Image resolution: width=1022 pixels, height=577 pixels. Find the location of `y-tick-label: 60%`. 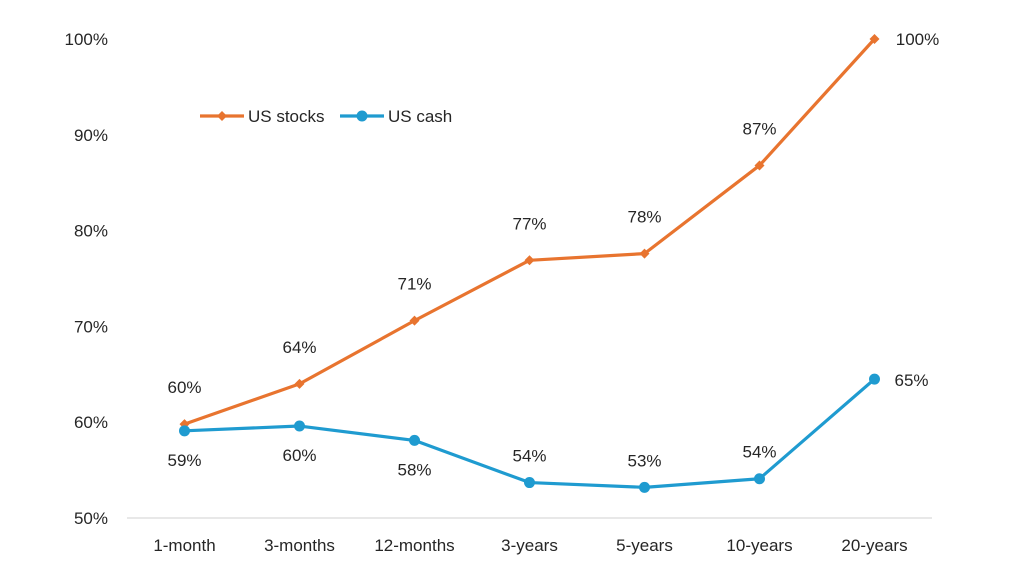

y-tick-label: 60% is located at coordinates (91, 422).